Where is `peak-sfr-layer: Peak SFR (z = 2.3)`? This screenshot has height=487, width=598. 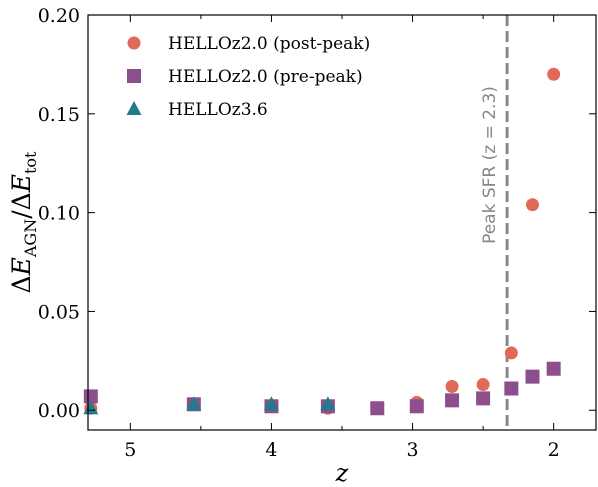
peak-sfr-layer: Peak SFR (z = 2.3) is located at coordinates (494, 222).